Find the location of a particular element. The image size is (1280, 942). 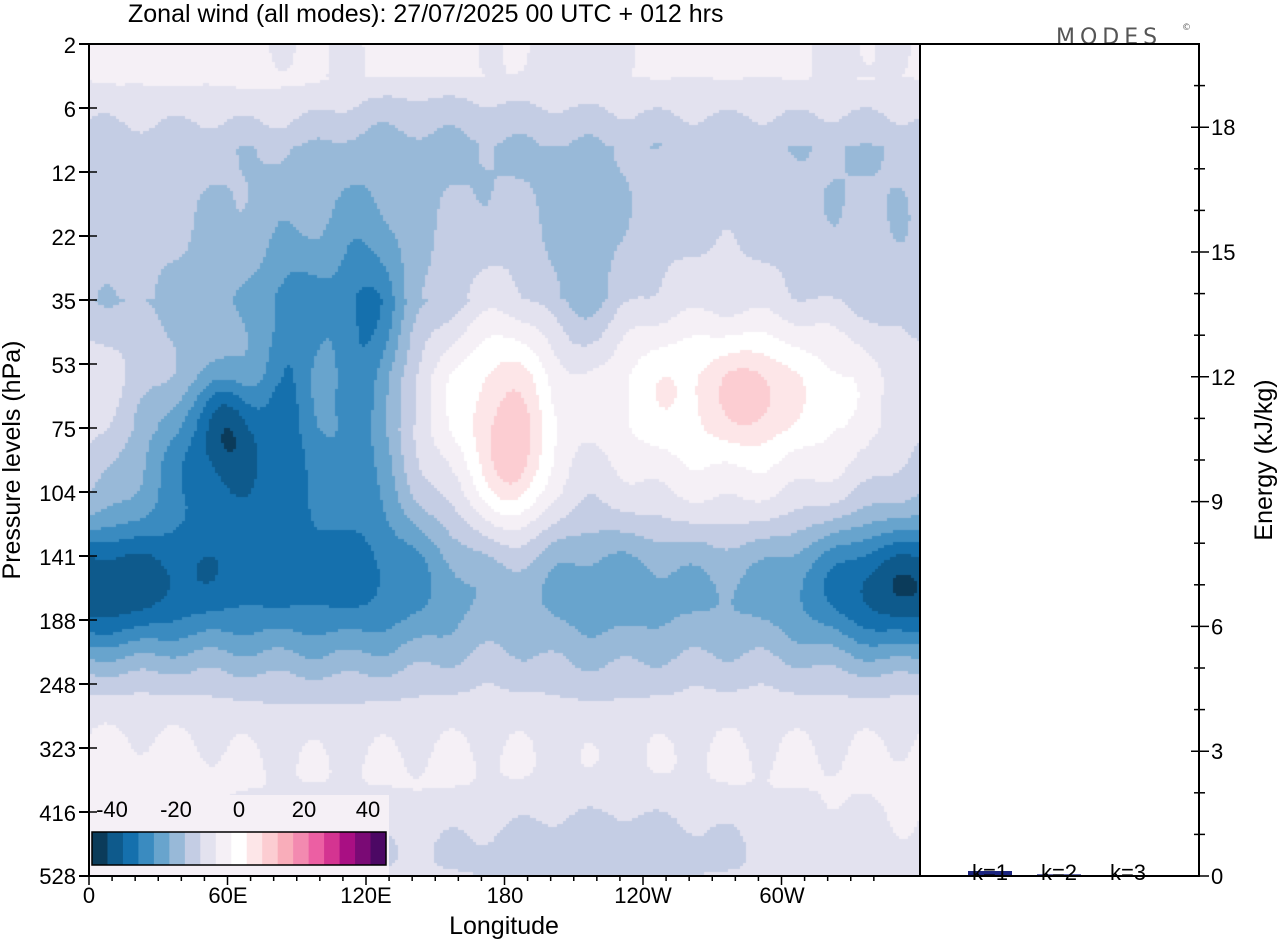

pressure-tick-label: 248 is located at coordinates (57, 685).